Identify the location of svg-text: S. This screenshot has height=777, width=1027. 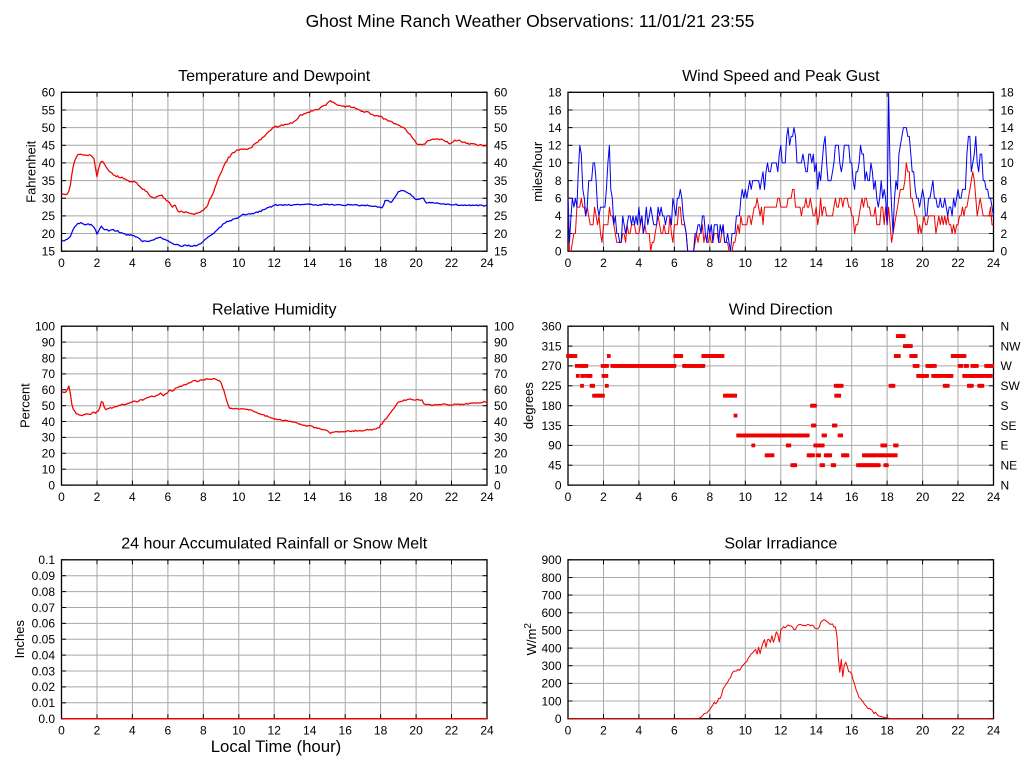
(1005, 406).